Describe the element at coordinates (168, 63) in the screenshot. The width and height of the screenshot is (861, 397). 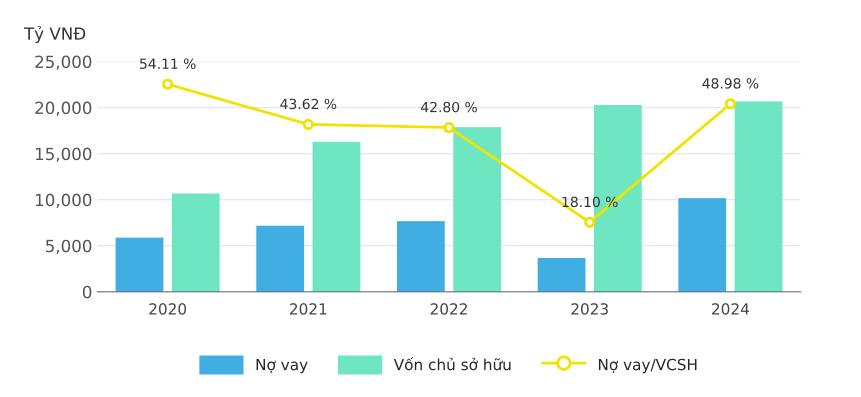
I see `data-label: 54.11 %` at that location.